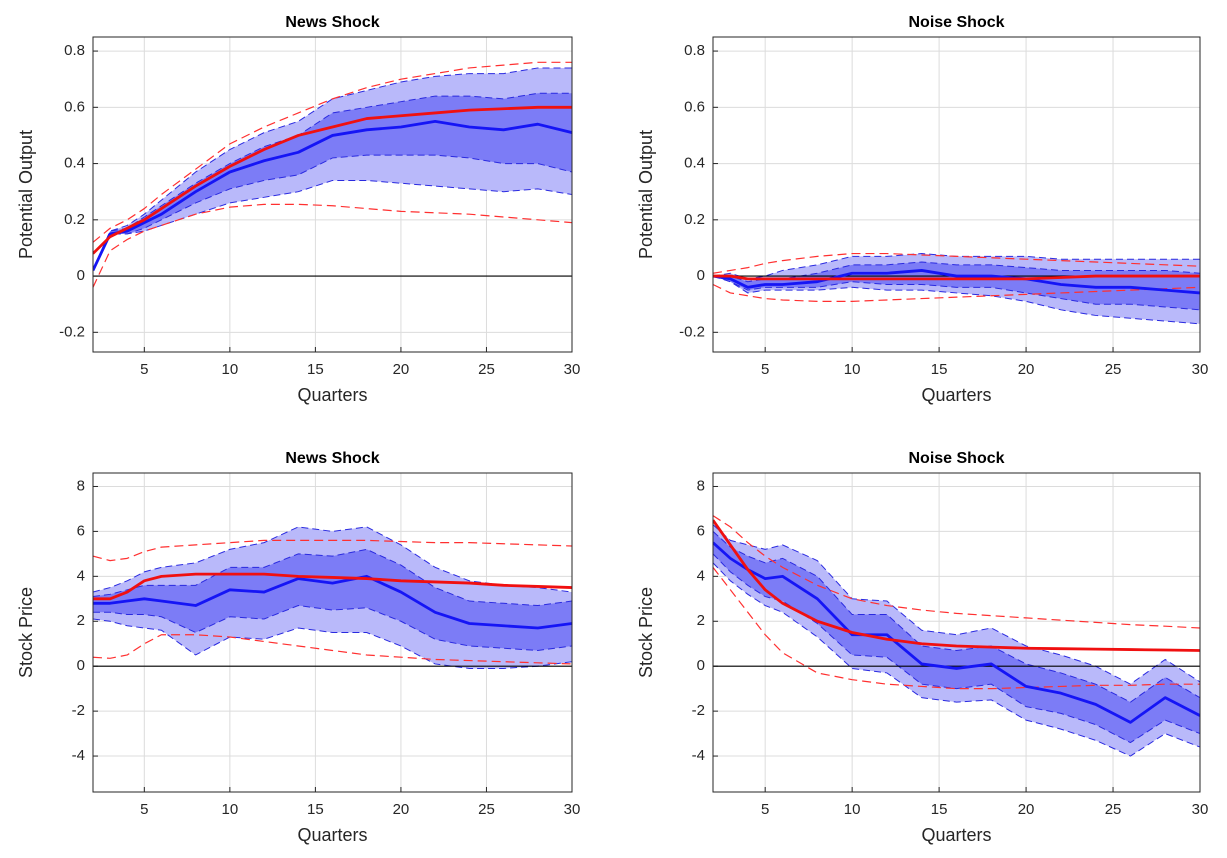 This screenshot has width=1227, height=858. Describe the element at coordinates (694, 163) in the screenshot. I see `y-tick-label: 0.4` at that location.